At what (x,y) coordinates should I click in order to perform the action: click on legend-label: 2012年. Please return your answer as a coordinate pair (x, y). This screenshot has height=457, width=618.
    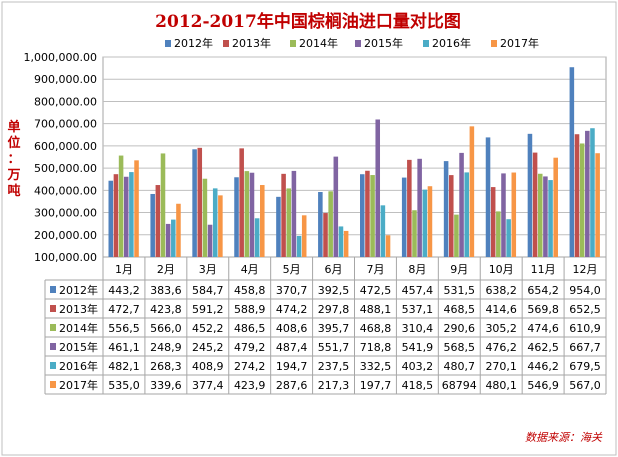
    Looking at the image, I should click on (193, 43).